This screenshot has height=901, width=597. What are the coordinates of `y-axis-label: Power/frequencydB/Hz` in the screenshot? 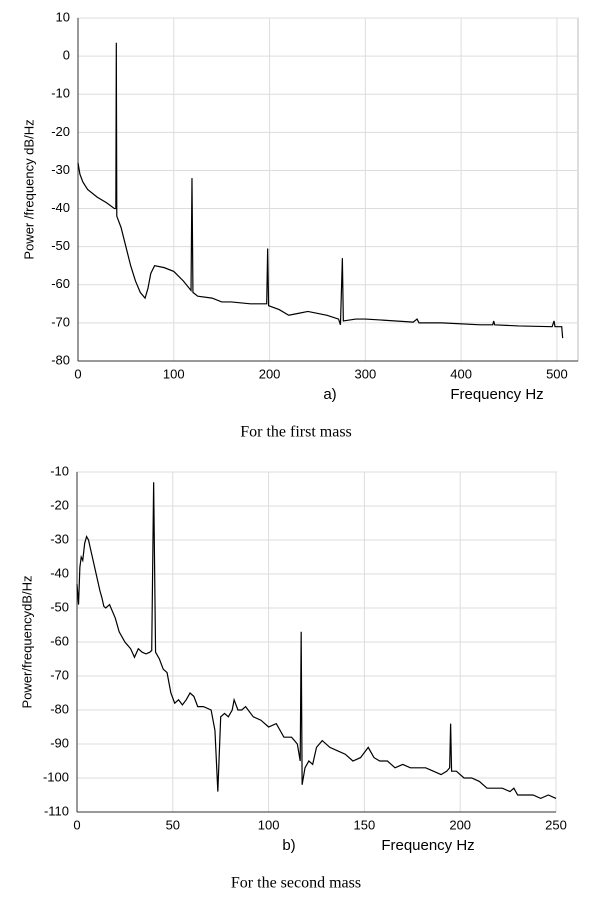 It's located at (26, 642).